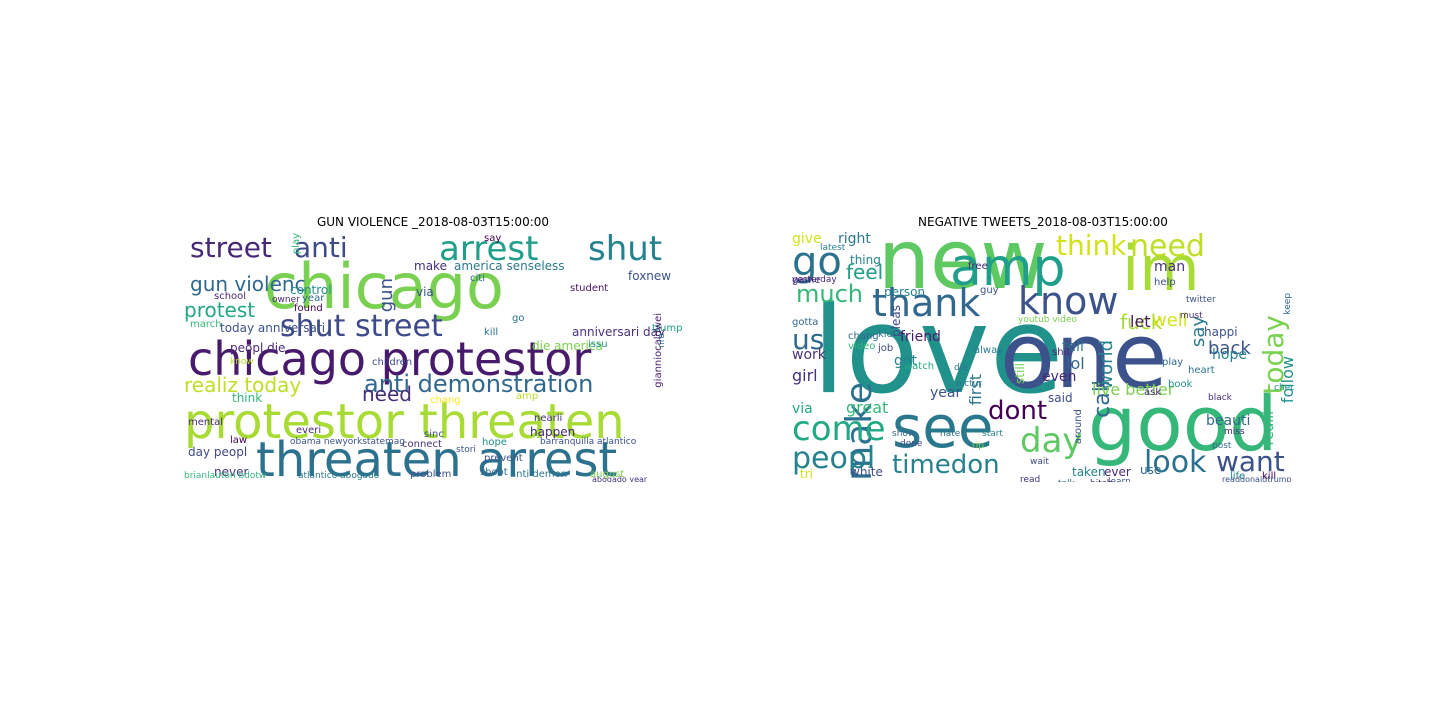 This screenshot has height=720, width=1440. Describe the element at coordinates (625, 250) in the screenshot. I see `cloud-word: shut` at that location.